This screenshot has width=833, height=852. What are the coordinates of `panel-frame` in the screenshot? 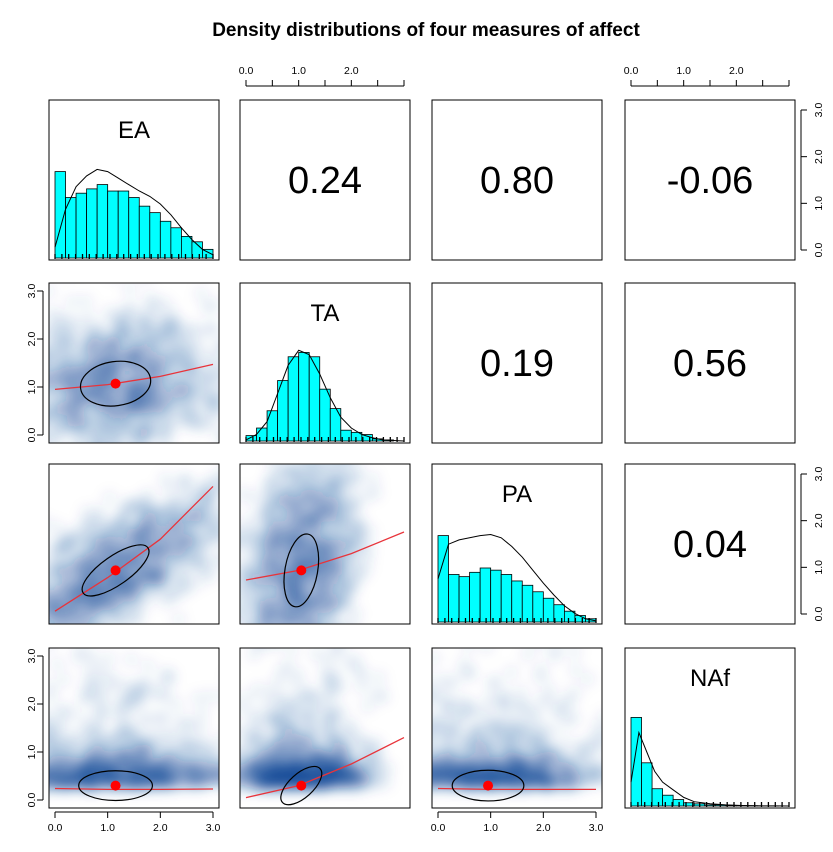 It's located at (517, 544).